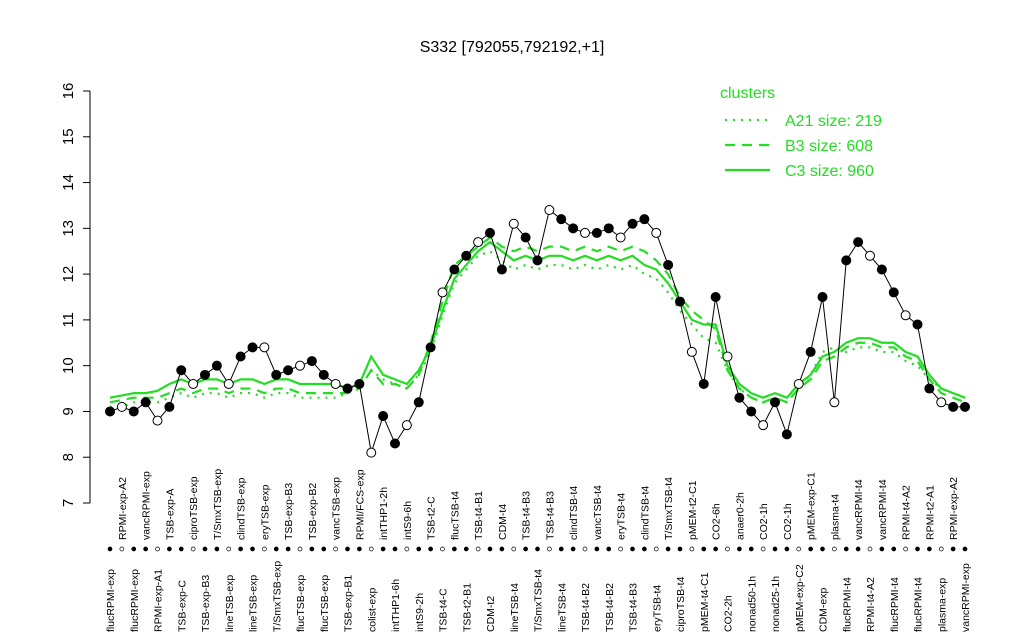  What do you see at coordinates (833, 121) in the screenshot?
I see `legend-label: A21 size: 219` at bounding box center [833, 121].